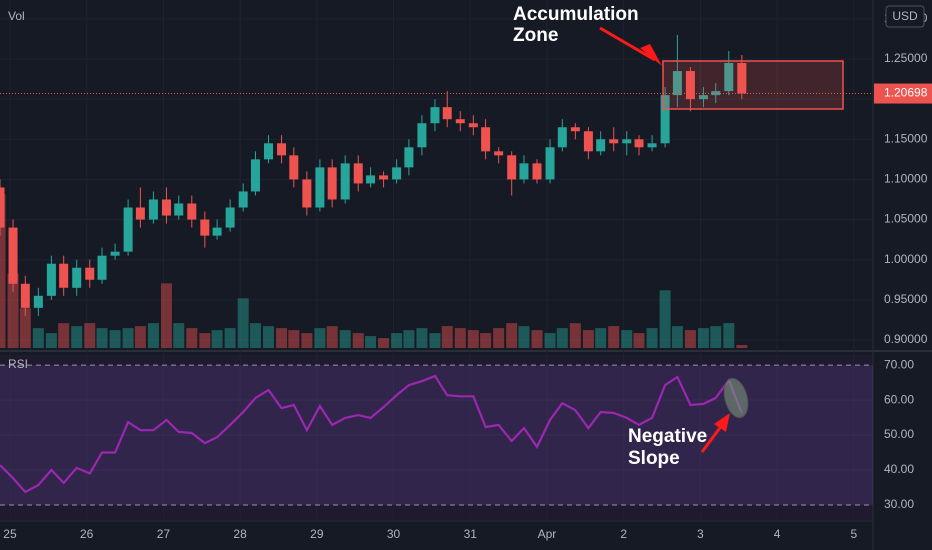 The width and height of the screenshot is (932, 550). Describe the element at coordinates (547, 534) in the screenshot. I see `x-tick-label: Apr` at that location.